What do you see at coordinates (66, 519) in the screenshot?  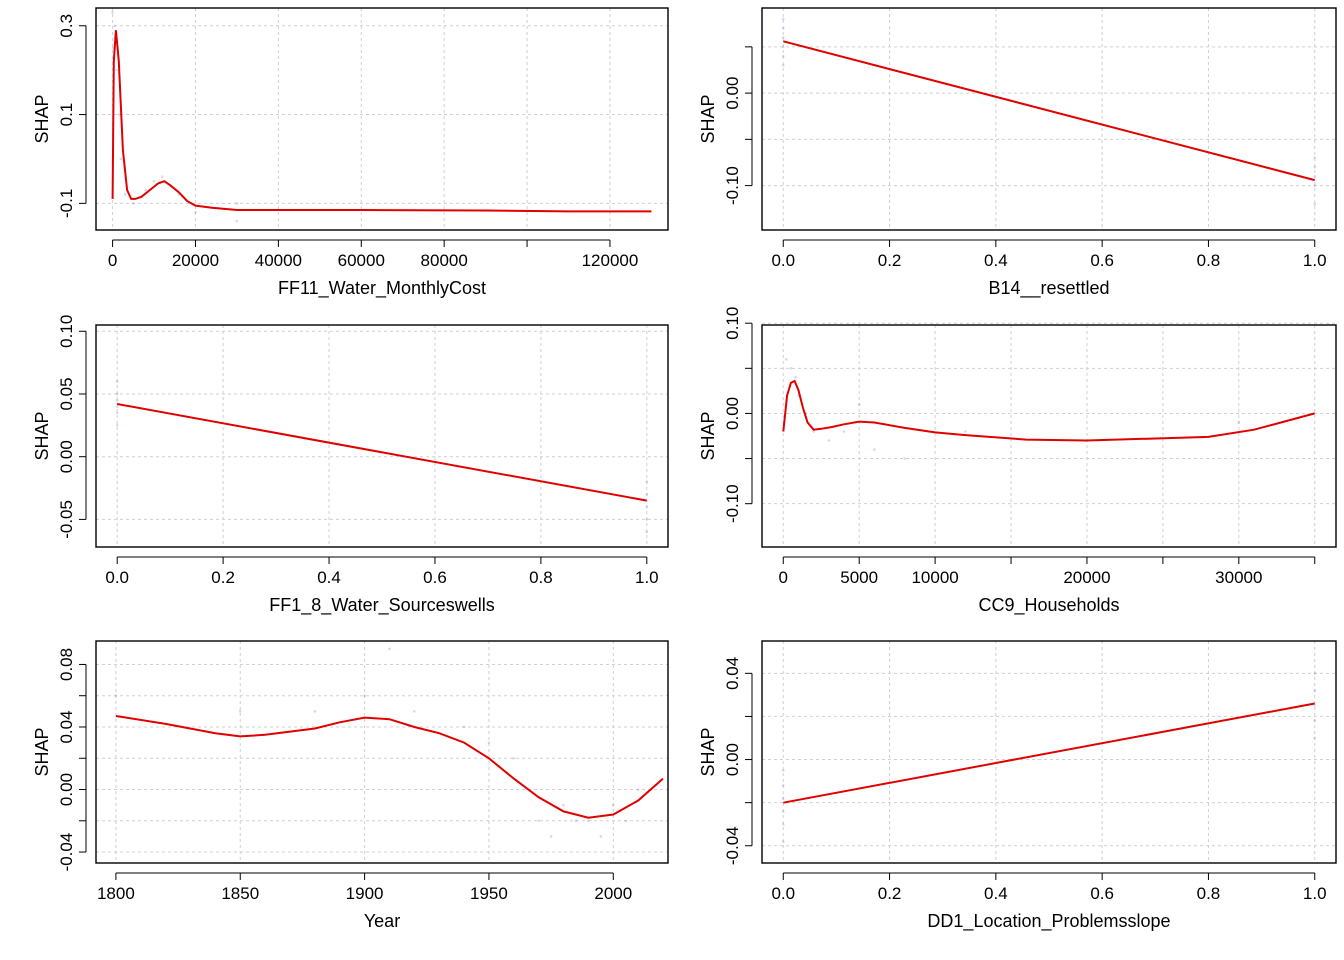 I see `y-tick-label: -0.05` at bounding box center [66, 519].